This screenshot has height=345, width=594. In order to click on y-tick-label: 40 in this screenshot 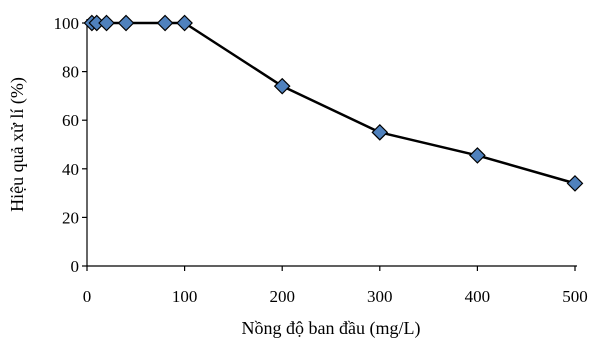, I will do `click(70, 169)`.